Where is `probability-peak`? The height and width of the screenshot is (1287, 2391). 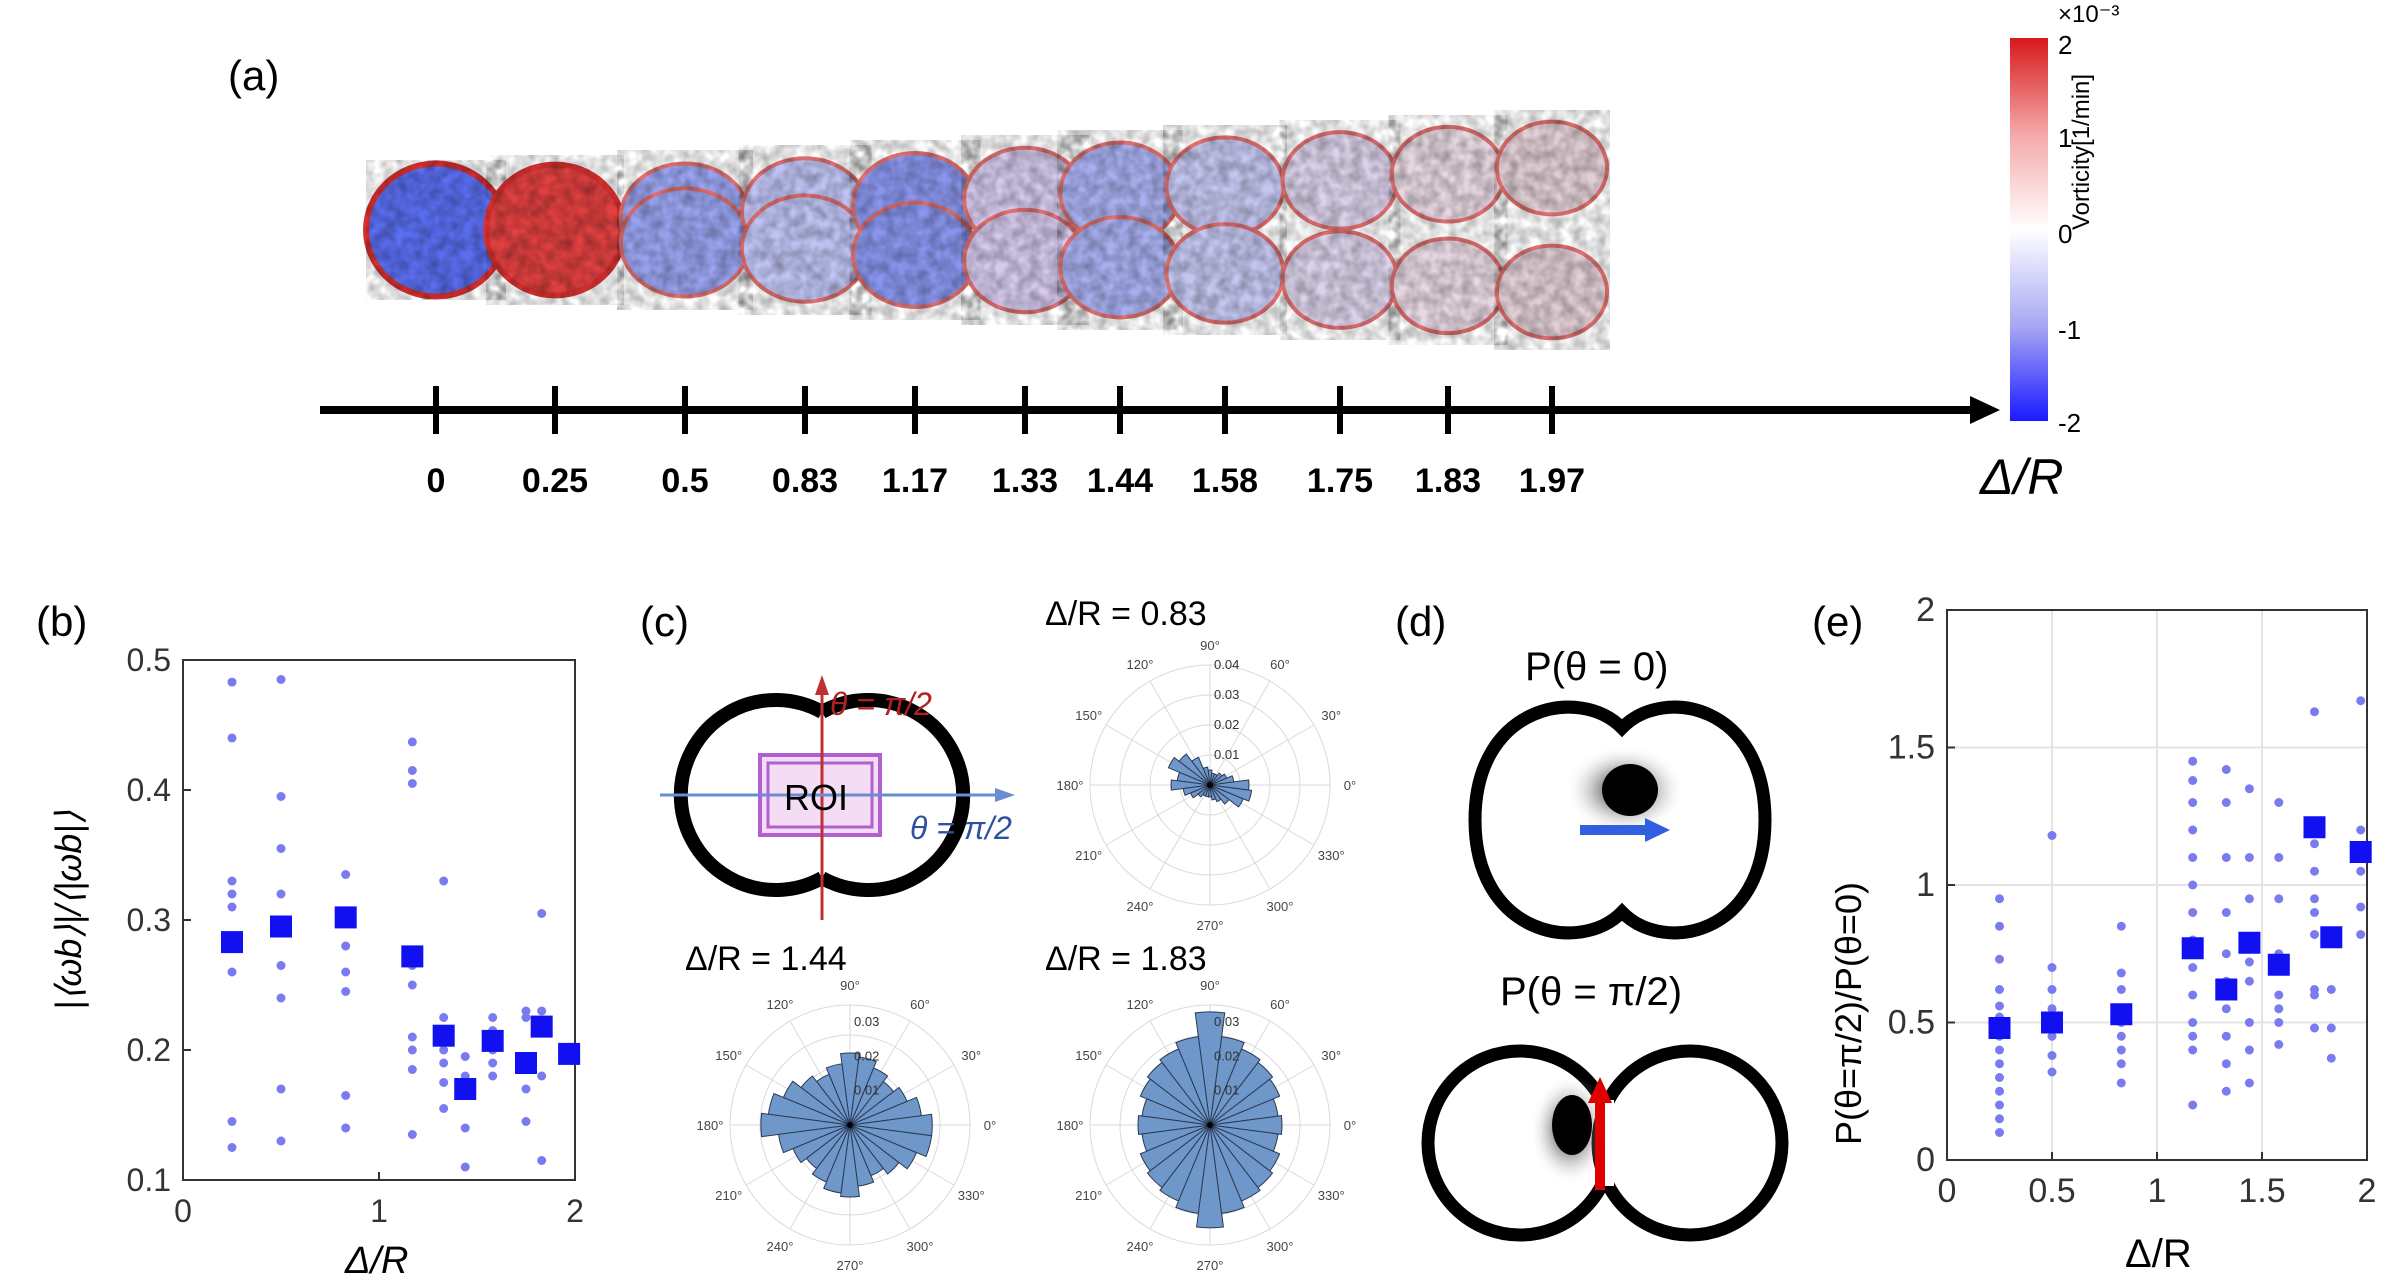 probability-peak is located at coordinates (1630, 790).